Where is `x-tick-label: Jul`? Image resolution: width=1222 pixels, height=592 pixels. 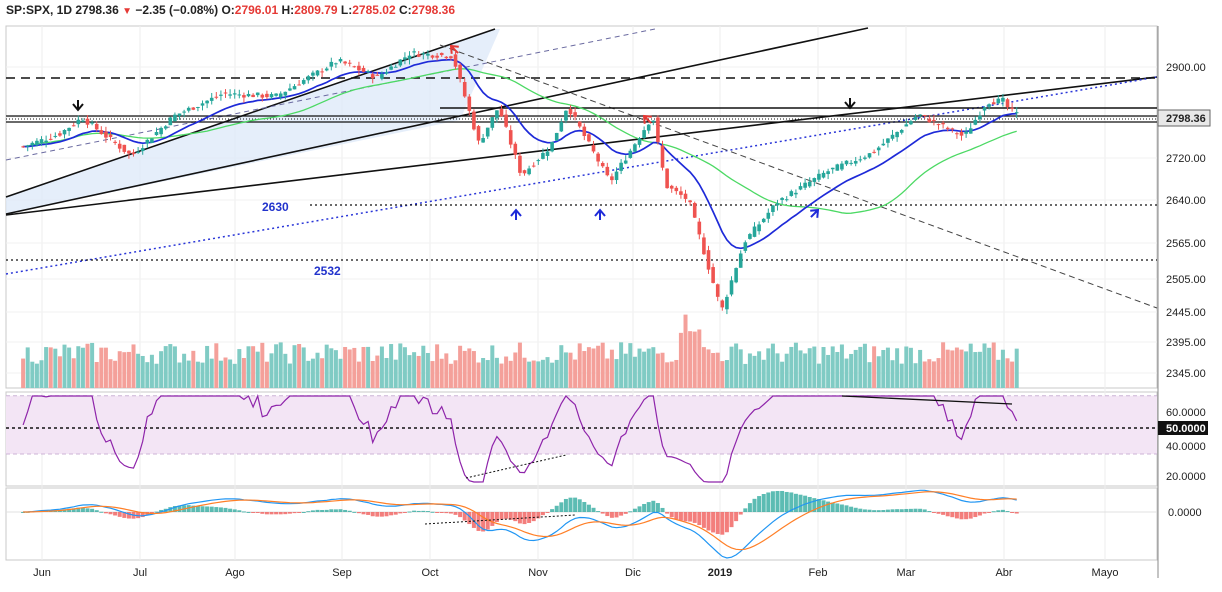
x-tick-label: Jul is located at coordinates (140, 573).